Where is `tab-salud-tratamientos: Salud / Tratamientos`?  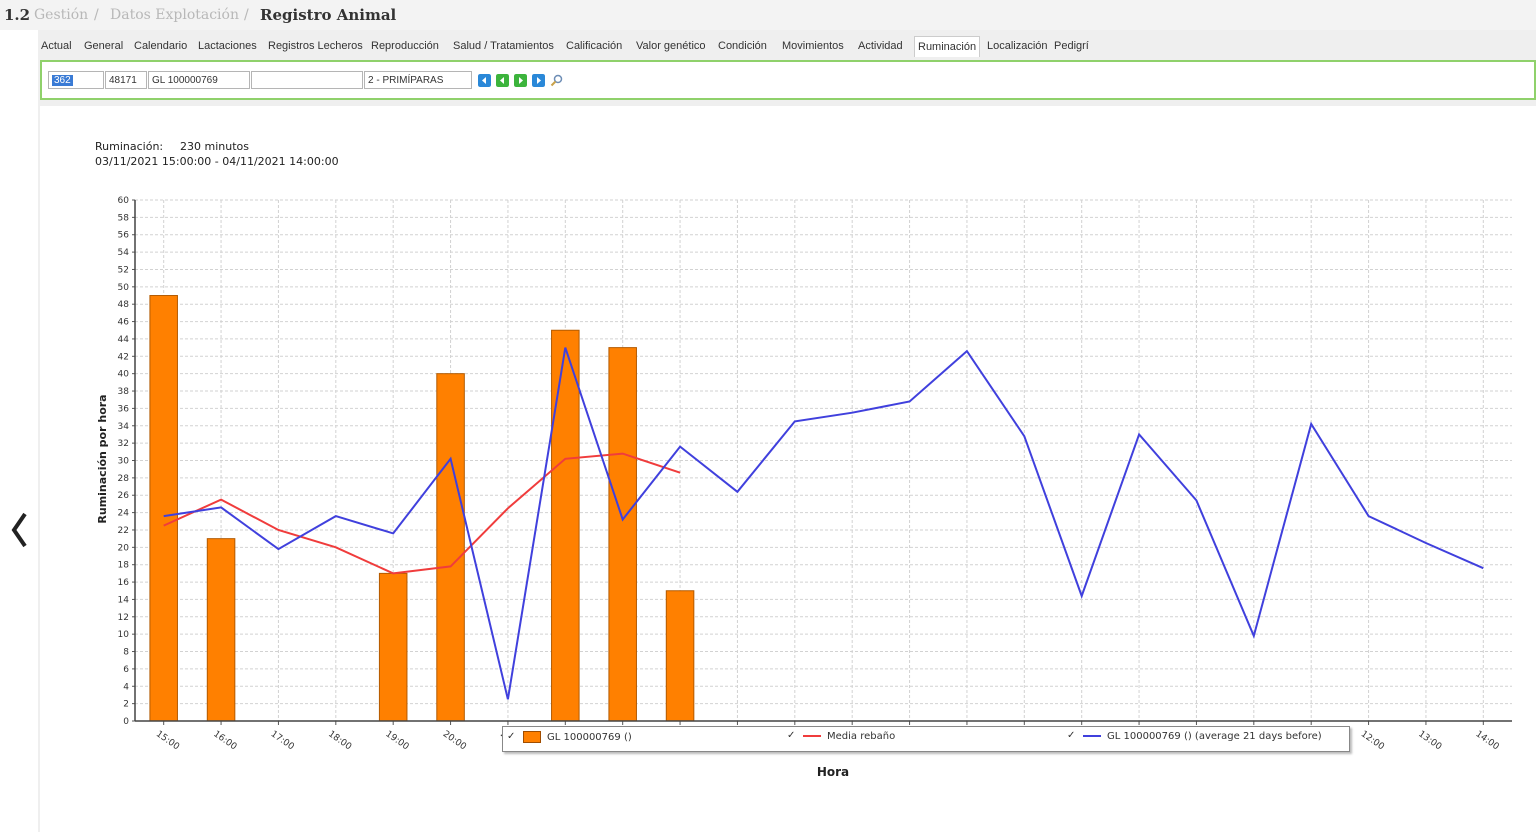 tab-salud-tratamientos: Salud / Tratamientos is located at coordinates (503, 46).